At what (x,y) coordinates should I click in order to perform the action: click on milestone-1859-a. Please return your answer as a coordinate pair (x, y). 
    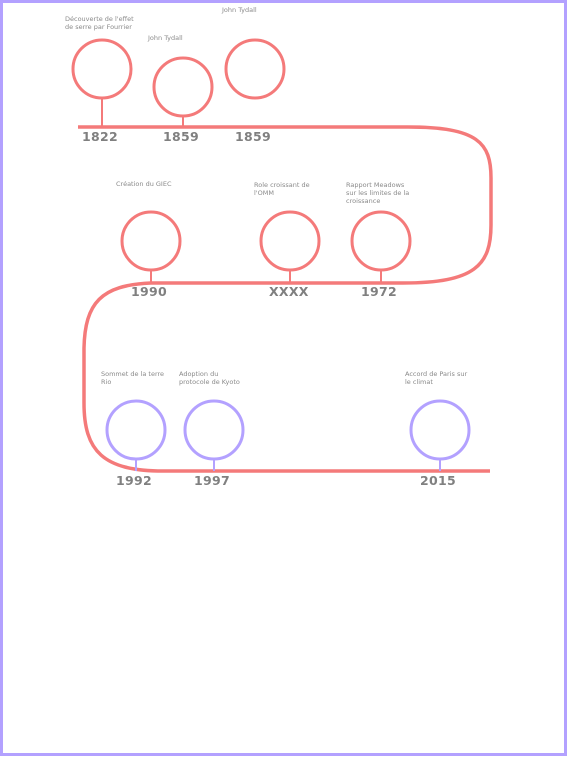
    Looking at the image, I should click on (183, 92).